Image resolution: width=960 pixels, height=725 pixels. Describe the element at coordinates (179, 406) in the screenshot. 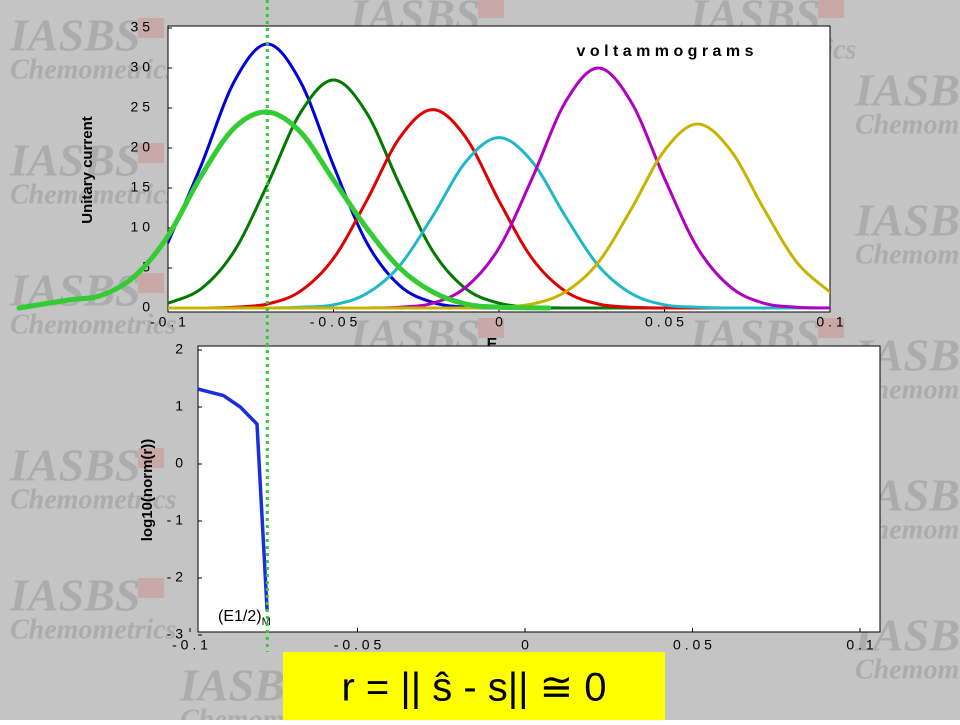

I see `y-tick-label: 1` at that location.